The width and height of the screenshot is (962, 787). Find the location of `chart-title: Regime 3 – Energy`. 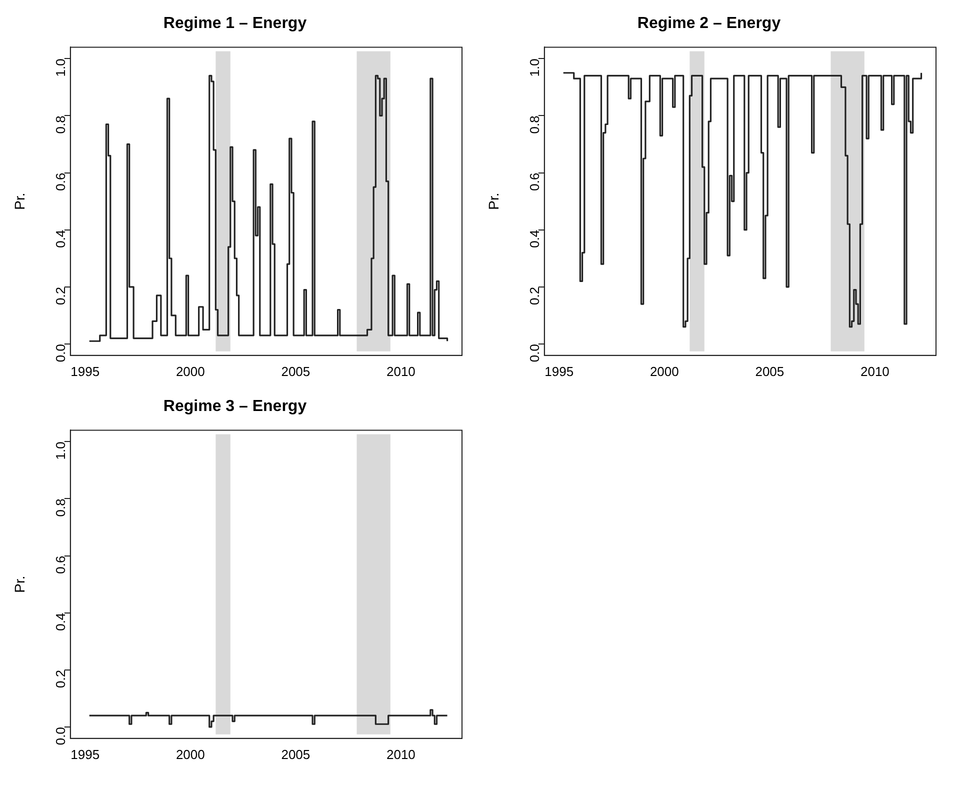

chart-title: Regime 3 – Energy is located at coordinates (235, 407).